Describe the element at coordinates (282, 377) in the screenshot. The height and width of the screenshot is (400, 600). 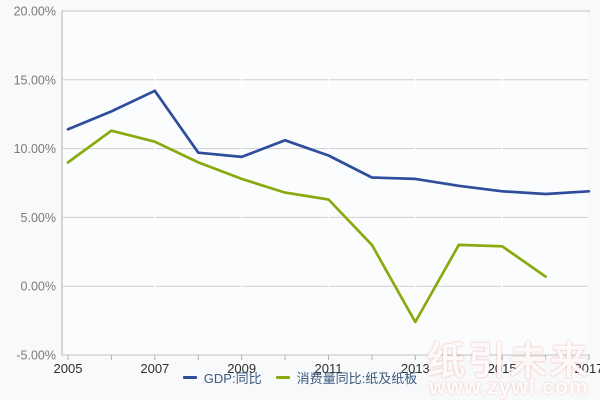
I see `legend-line-swatch-paper-icon` at that location.